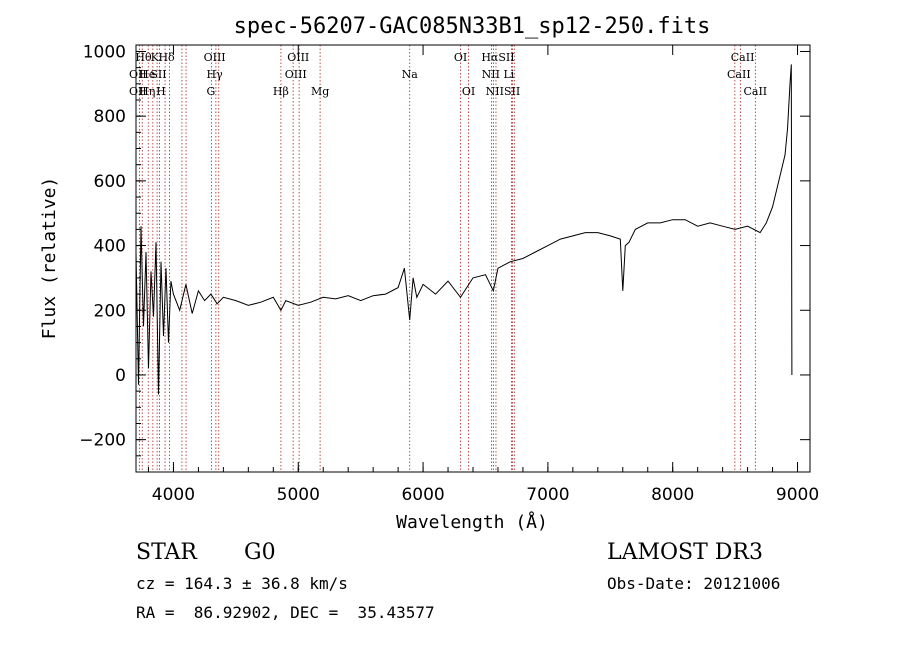 This screenshot has height=649, width=900. I want to click on line-label-low-0: OII, so click(138, 91).